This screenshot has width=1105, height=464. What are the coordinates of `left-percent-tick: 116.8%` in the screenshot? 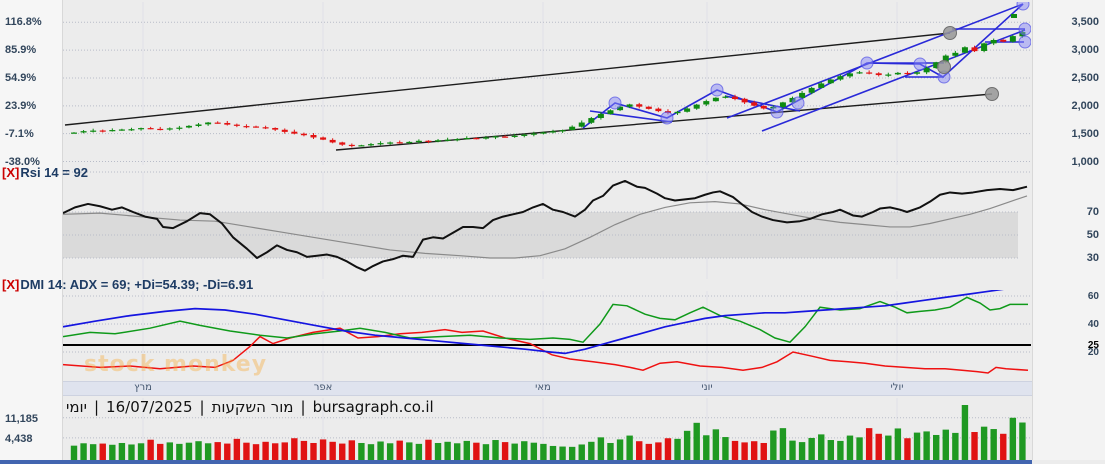 It's located at (23, 22).